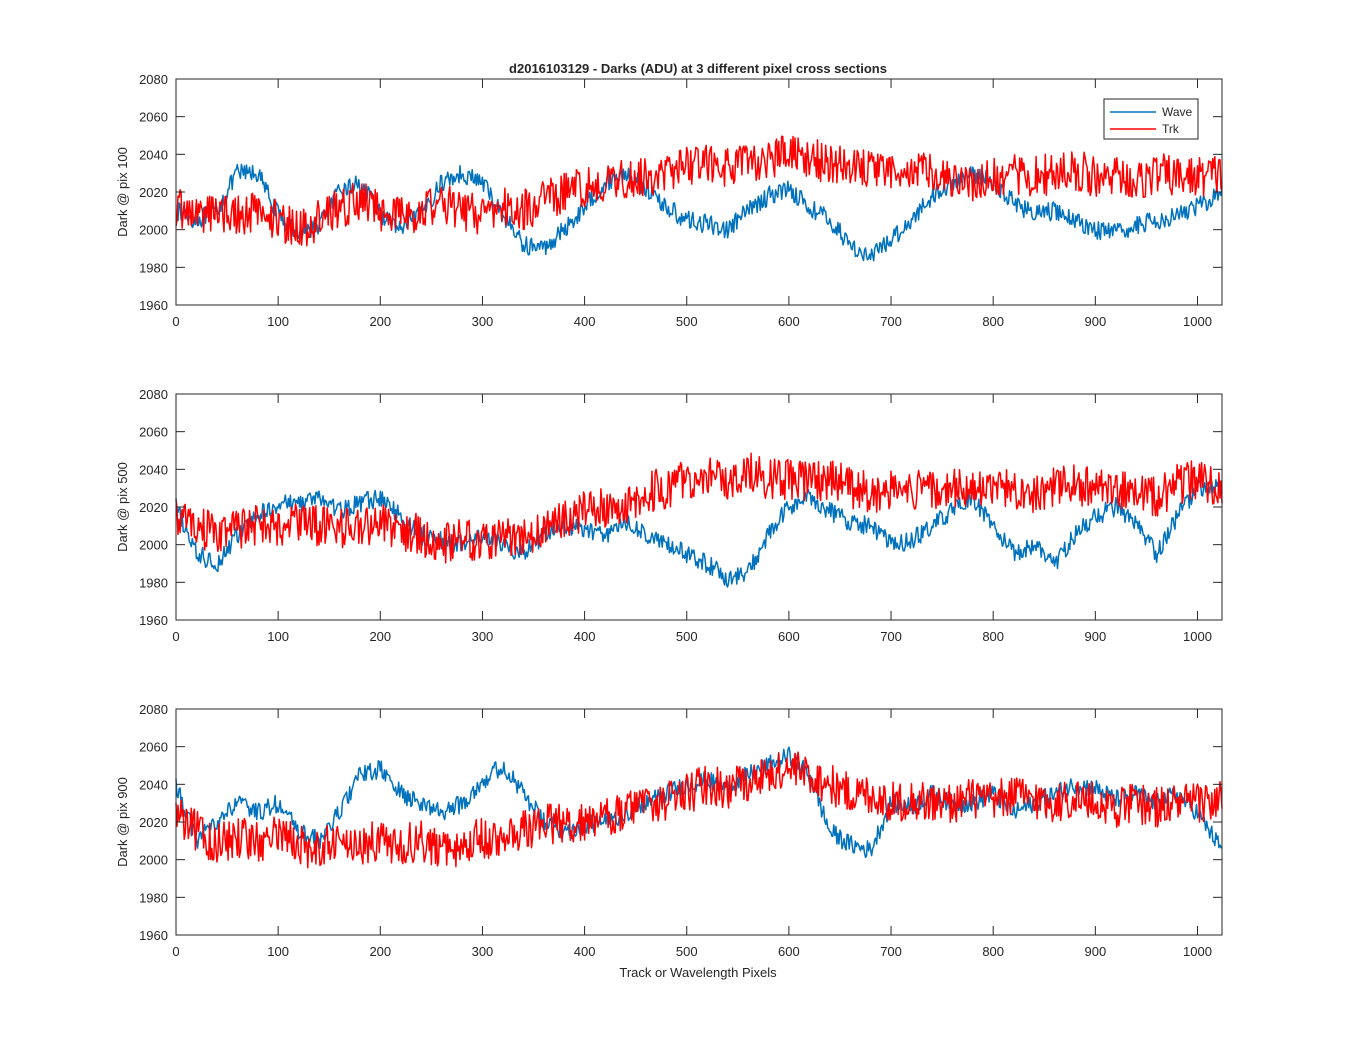 The image size is (1350, 1050). What do you see at coordinates (122, 822) in the screenshot?
I see `y-axis-label: Dark @ pix 900` at bounding box center [122, 822].